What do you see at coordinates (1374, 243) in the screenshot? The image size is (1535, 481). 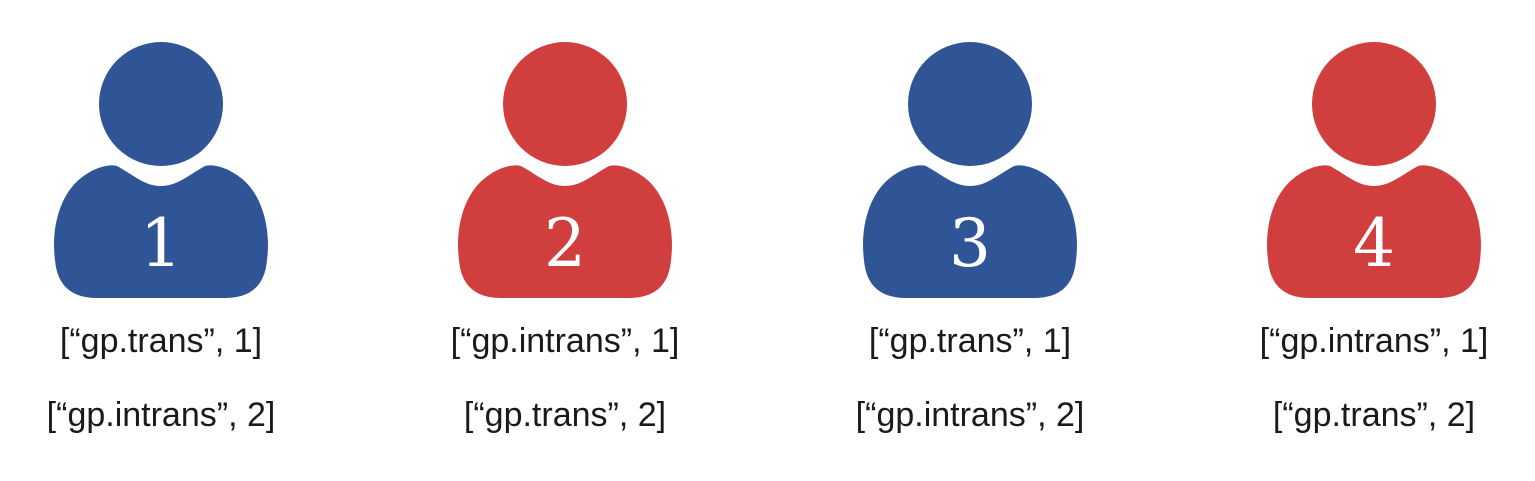 I see `person-number: 4` at bounding box center [1374, 243].